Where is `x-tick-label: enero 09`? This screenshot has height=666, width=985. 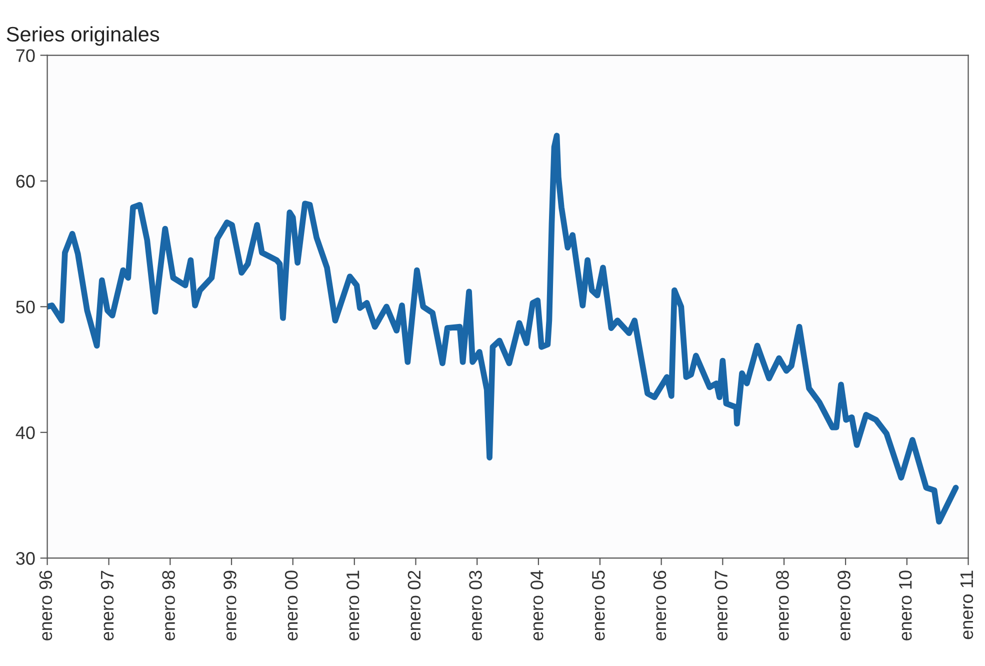
x-tick-label: enero 09 is located at coordinates (844, 605).